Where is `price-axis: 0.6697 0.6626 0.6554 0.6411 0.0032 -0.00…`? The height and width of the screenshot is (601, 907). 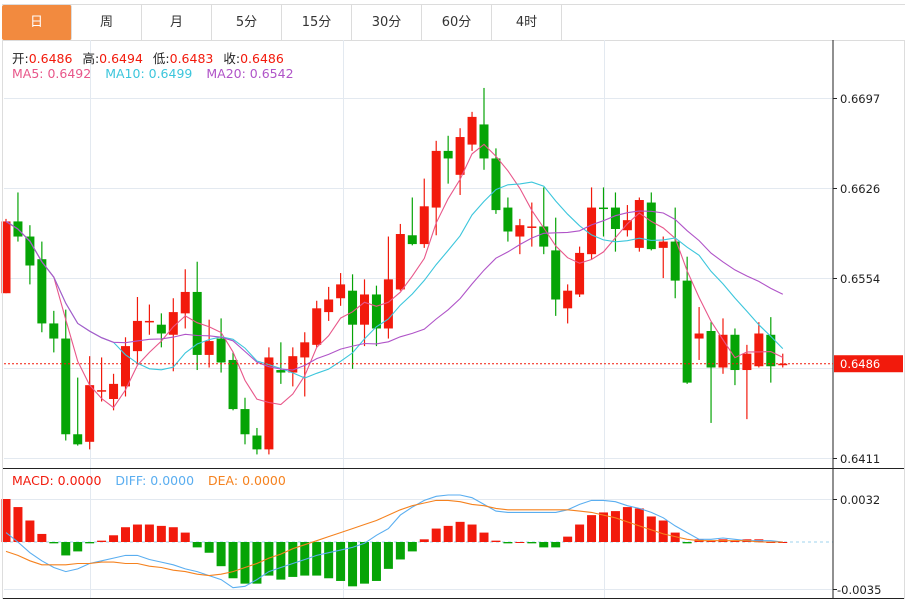 price-axis: 0.6697 0.6626 0.6554 0.6411 0.0032 -0.00… is located at coordinates (857, 344).